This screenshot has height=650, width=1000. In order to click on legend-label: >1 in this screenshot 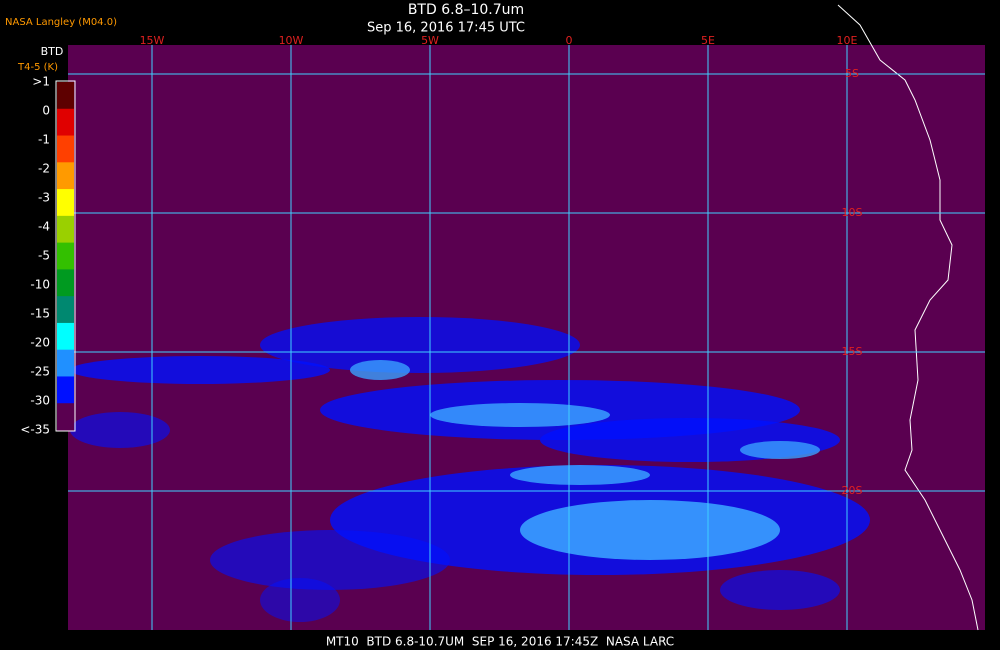, I will do `click(41, 82)`.